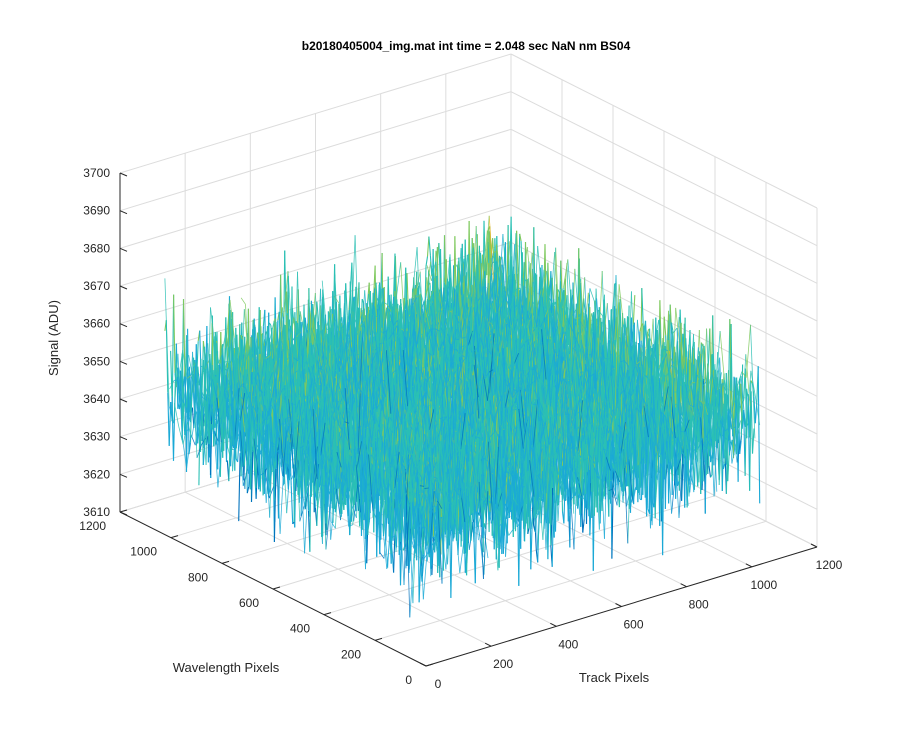 This screenshot has width=900, height=750. I want to click on floor-grid-line, so click(570, 580).